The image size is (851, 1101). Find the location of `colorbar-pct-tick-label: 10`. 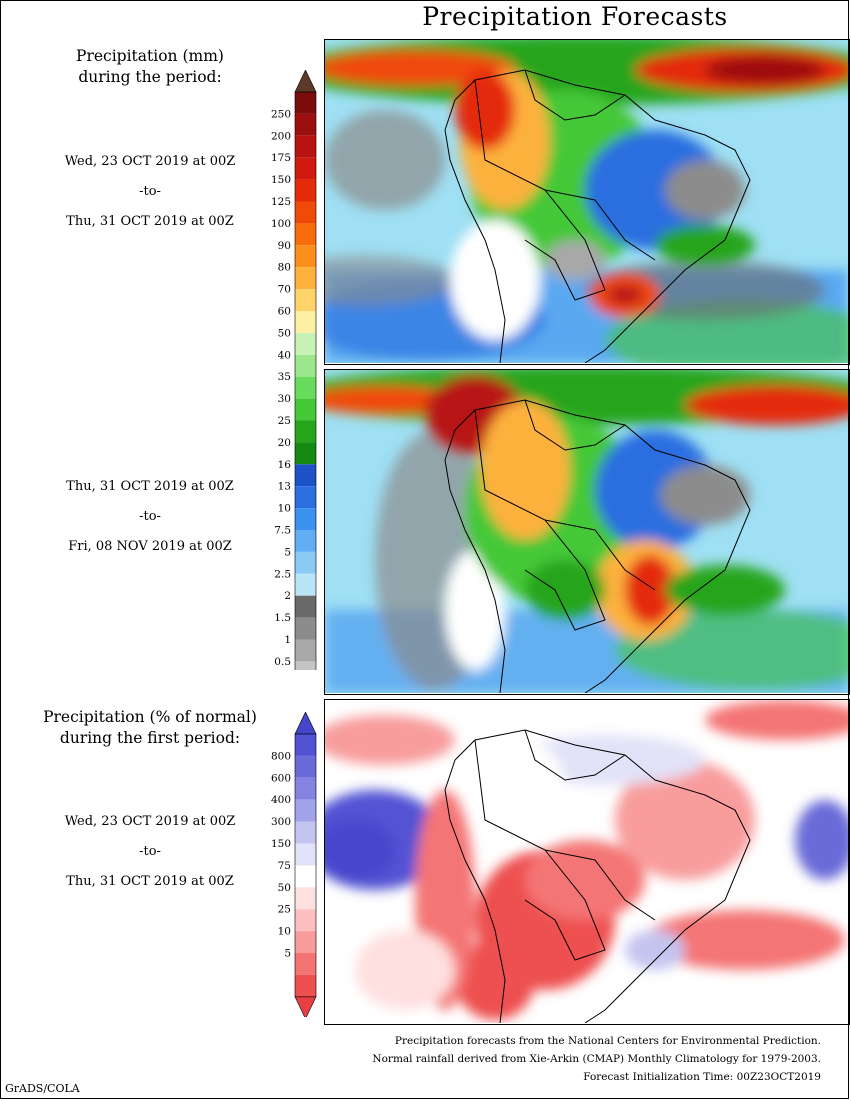

colorbar-pct-tick-label: 10 is located at coordinates (284, 932).